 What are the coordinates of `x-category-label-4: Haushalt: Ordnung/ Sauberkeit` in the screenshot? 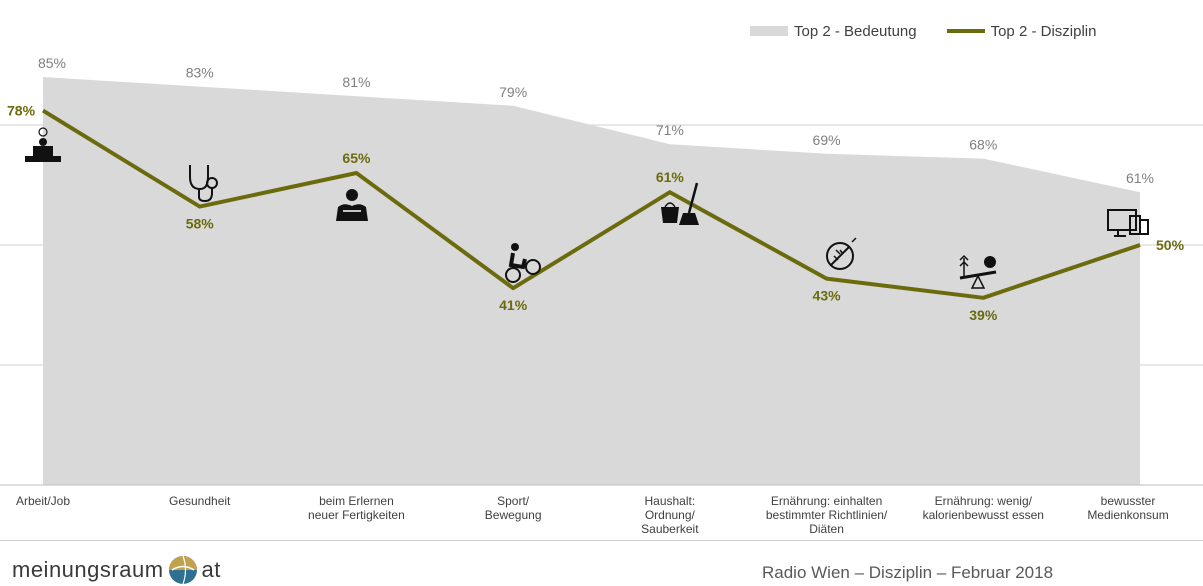 It's located at (670, 515).